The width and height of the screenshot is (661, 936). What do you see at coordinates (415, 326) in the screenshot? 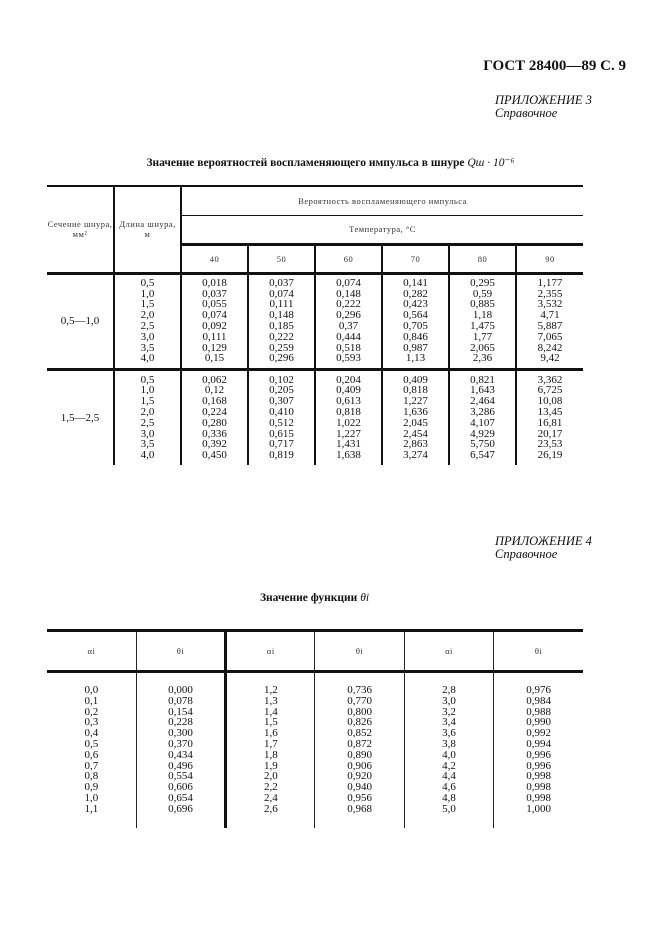
I see `probability-value: 0,705` at bounding box center [415, 326].